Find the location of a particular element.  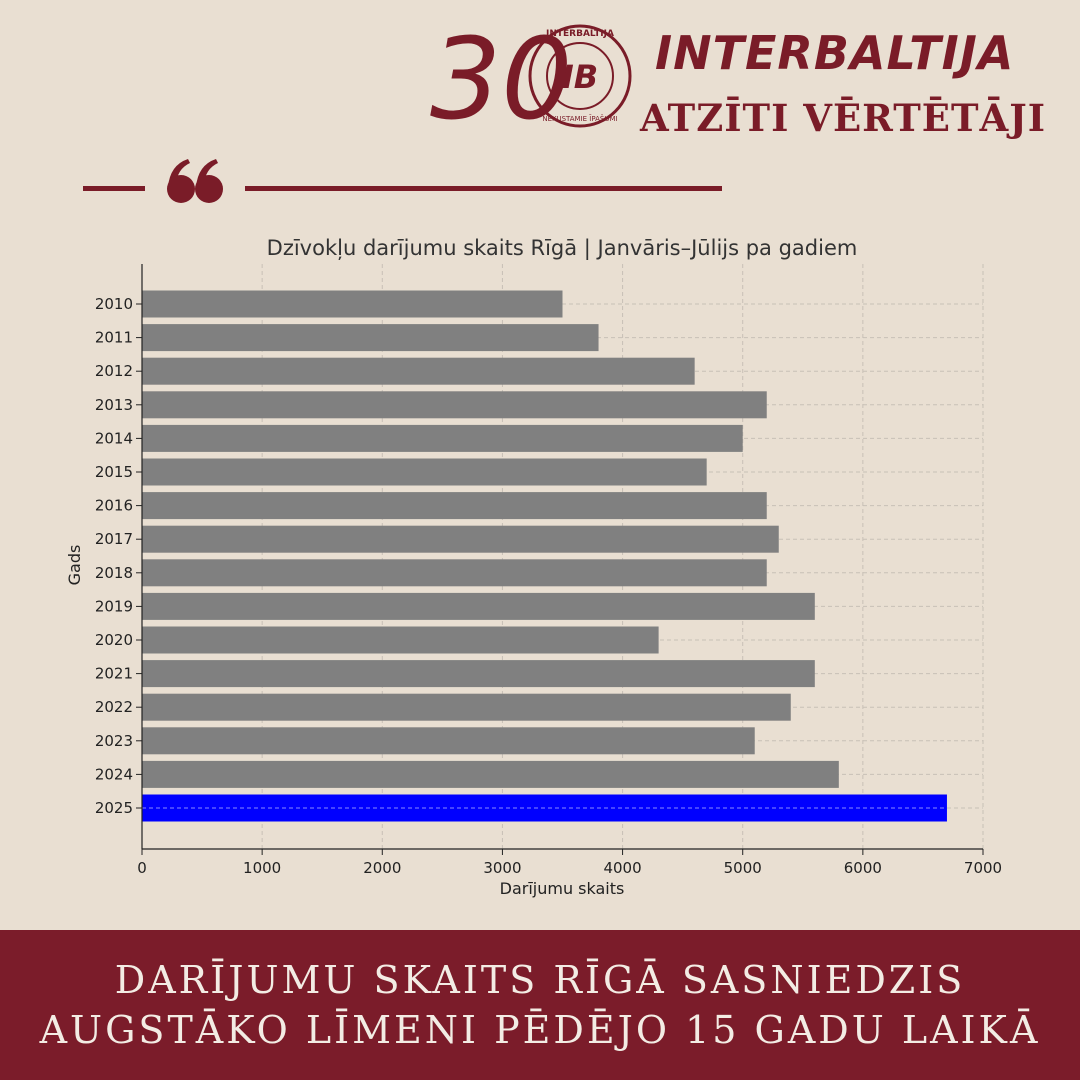

logo-seal-inner is located at coordinates (580, 76).